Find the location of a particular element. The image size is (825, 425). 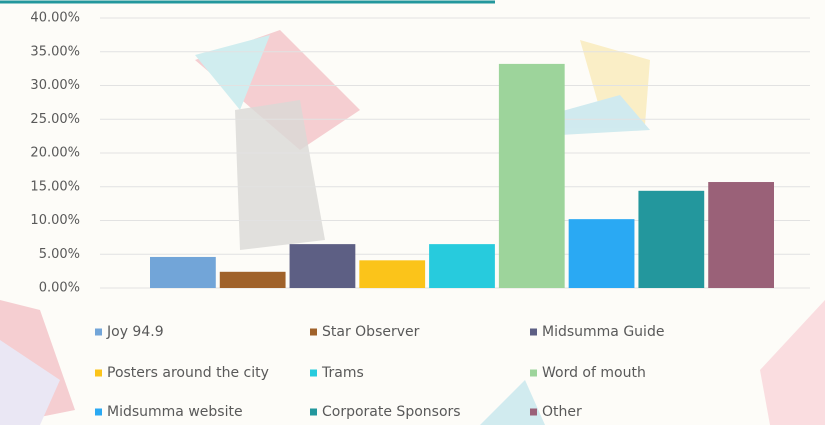

y-tick-label: 35.00% is located at coordinates (55, 51).